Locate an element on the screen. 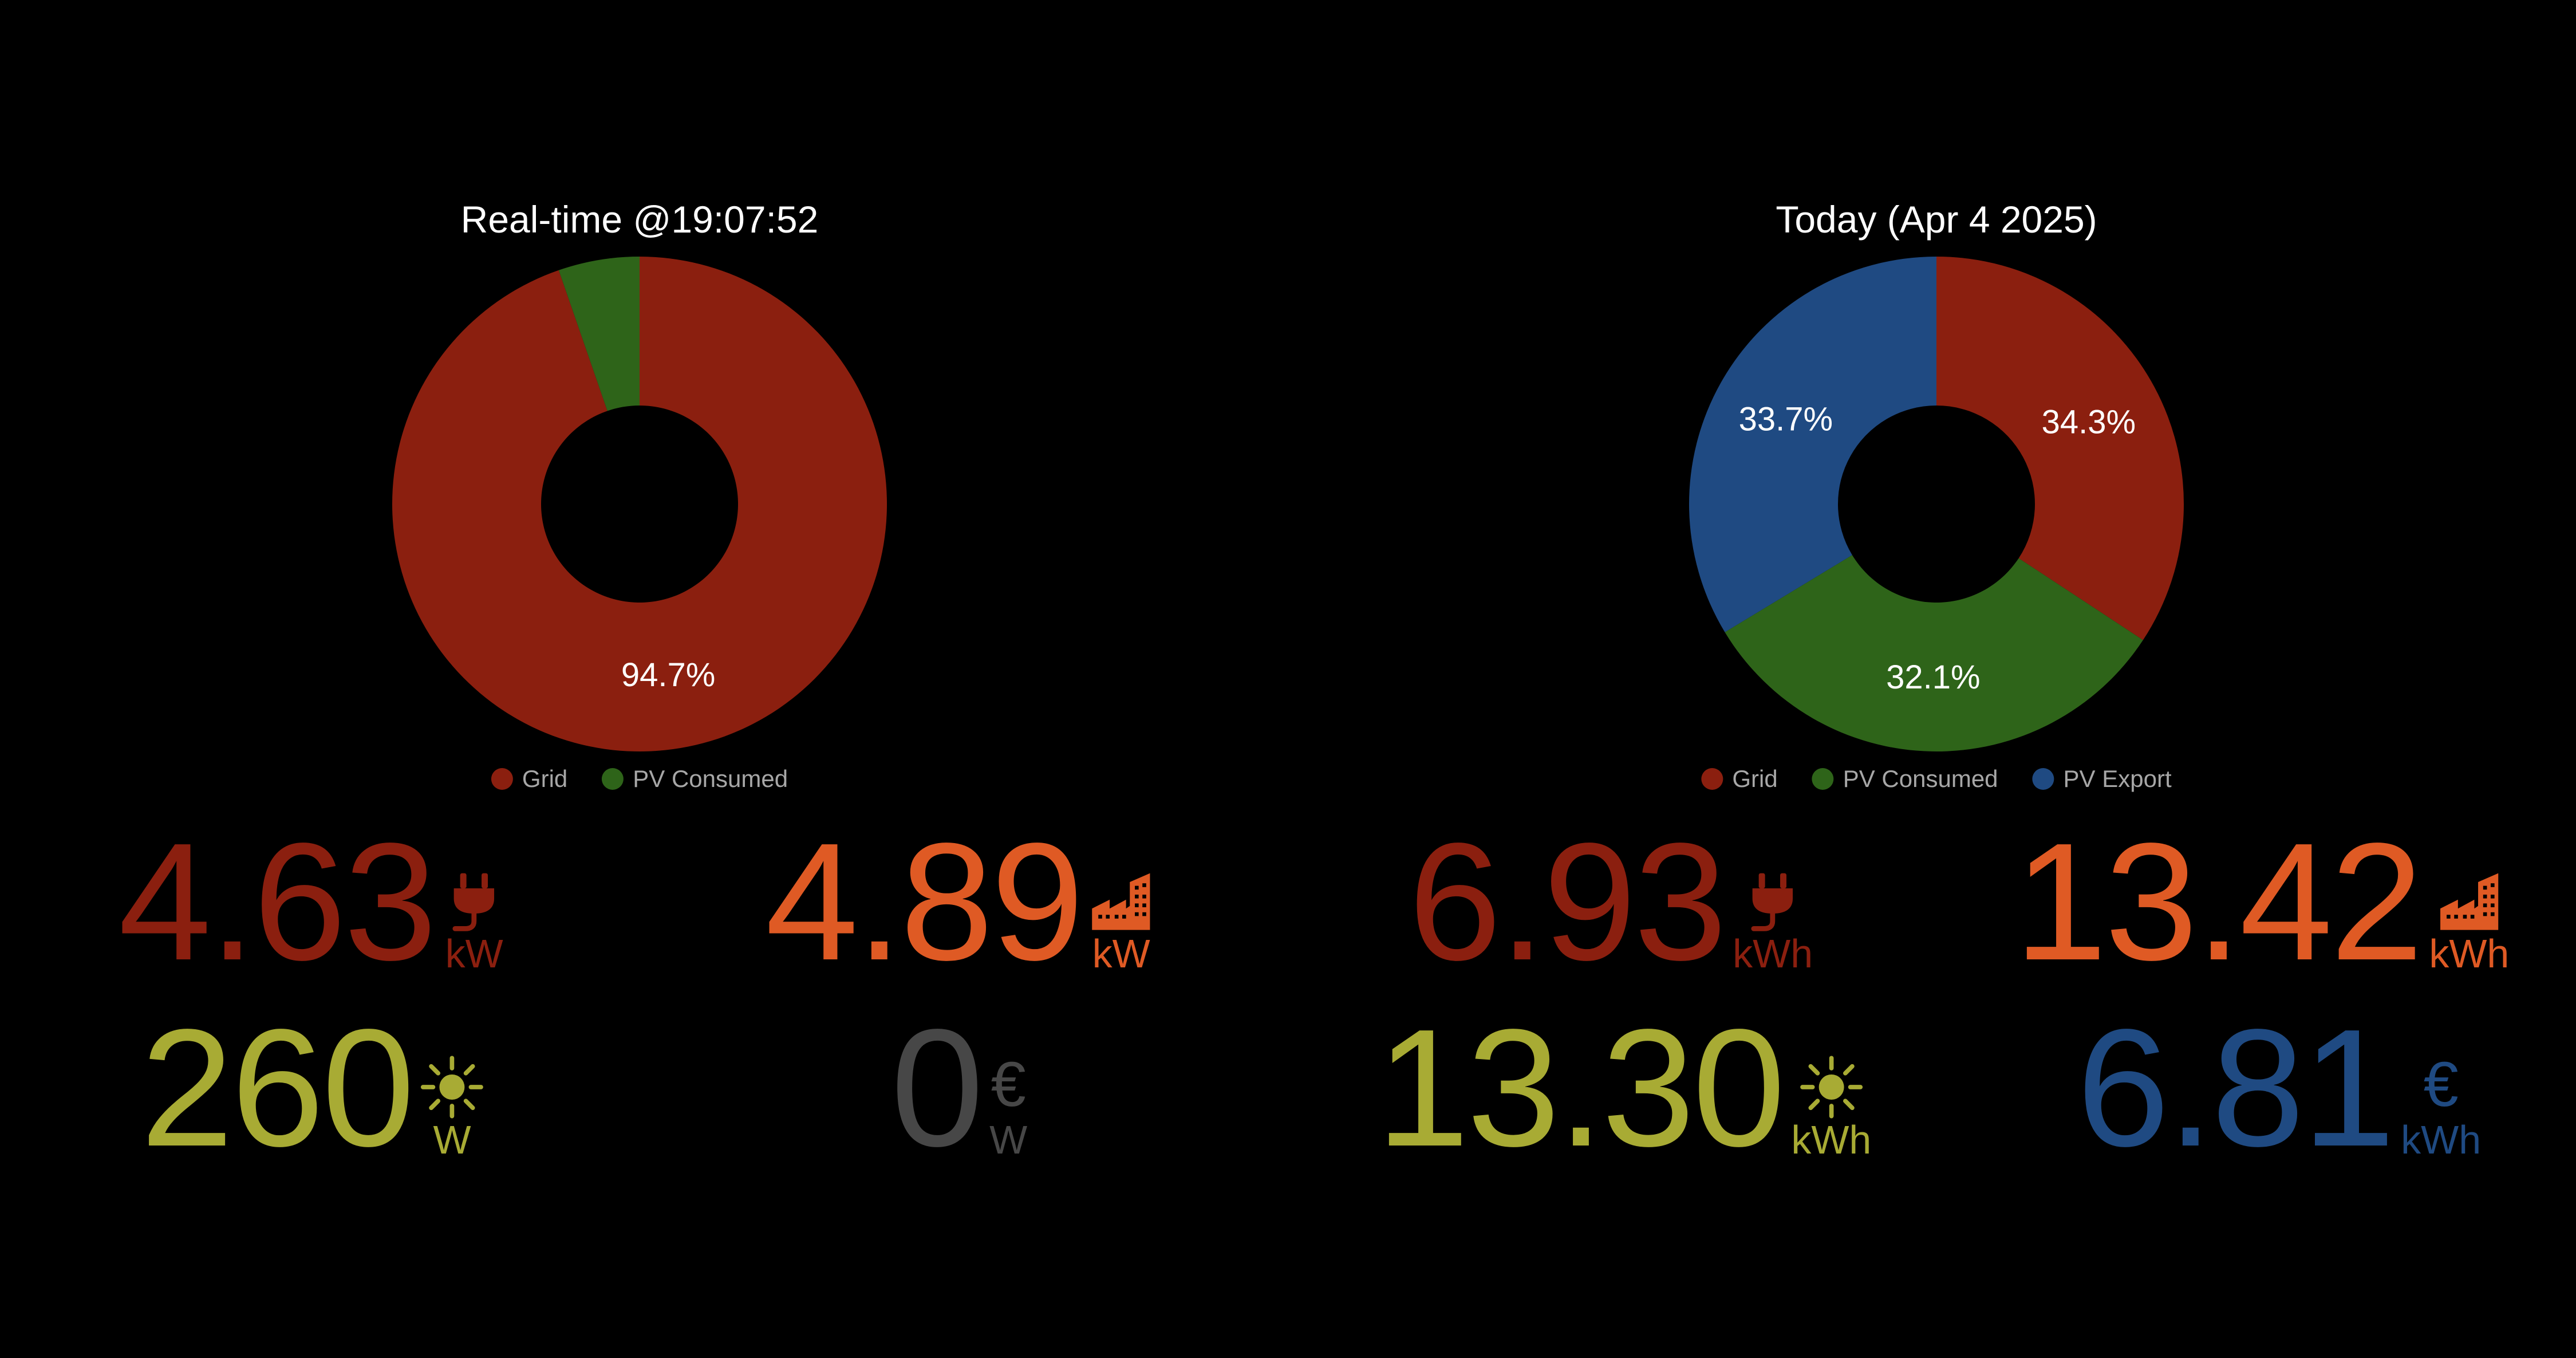 The image size is (2576, 1358). today-export-value: 6.81 is located at coordinates (2235, 1087).